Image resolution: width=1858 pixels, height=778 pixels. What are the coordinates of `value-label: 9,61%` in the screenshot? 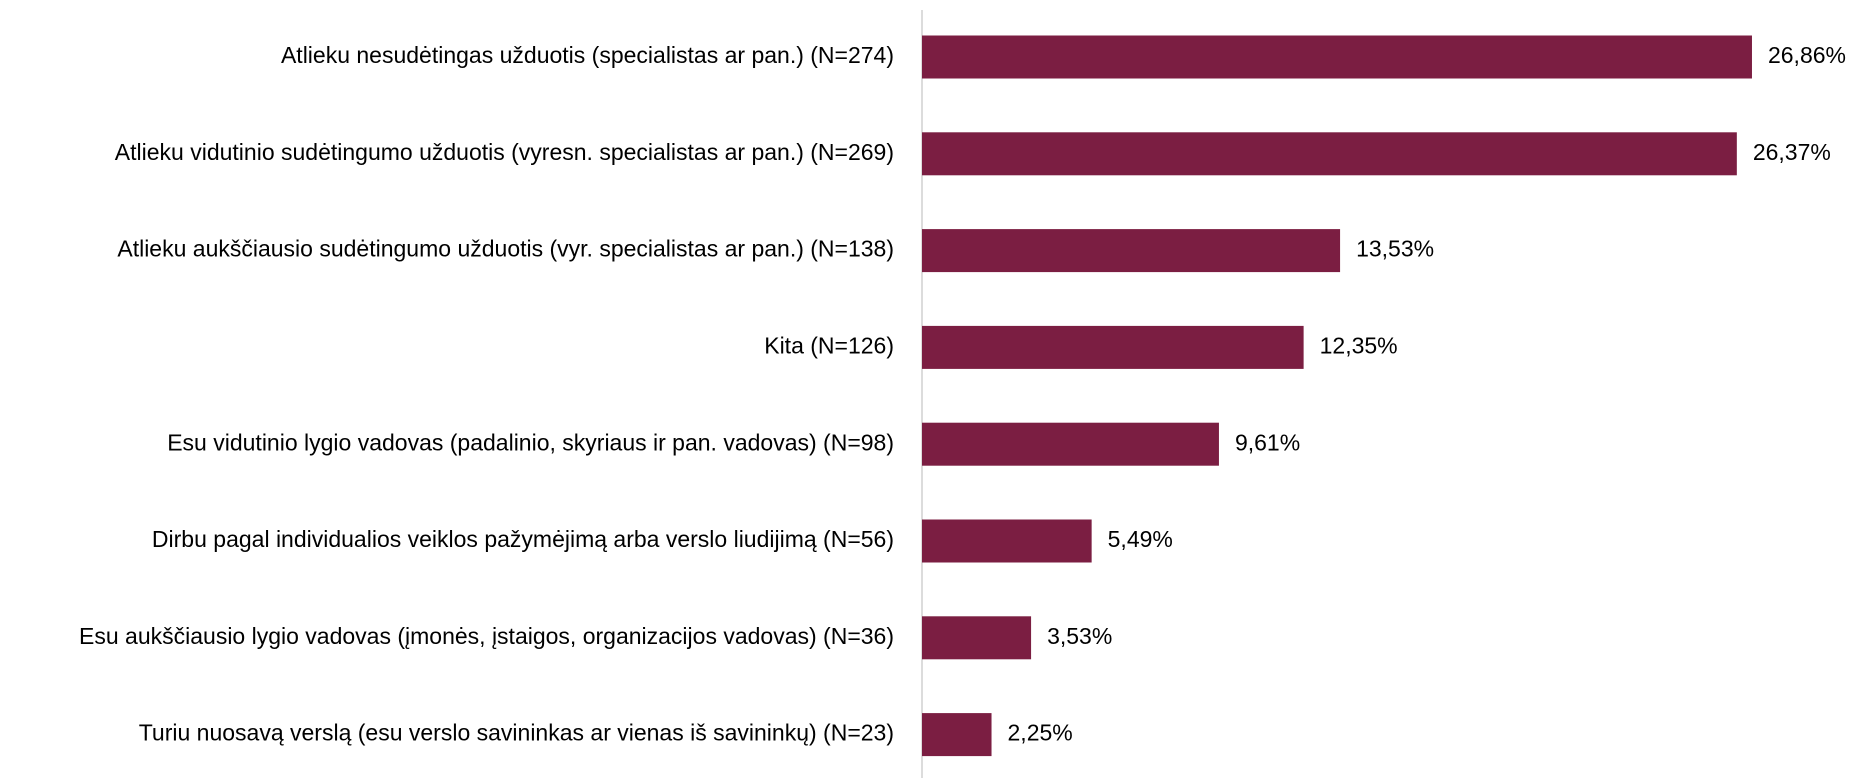 It's located at (1267, 442).